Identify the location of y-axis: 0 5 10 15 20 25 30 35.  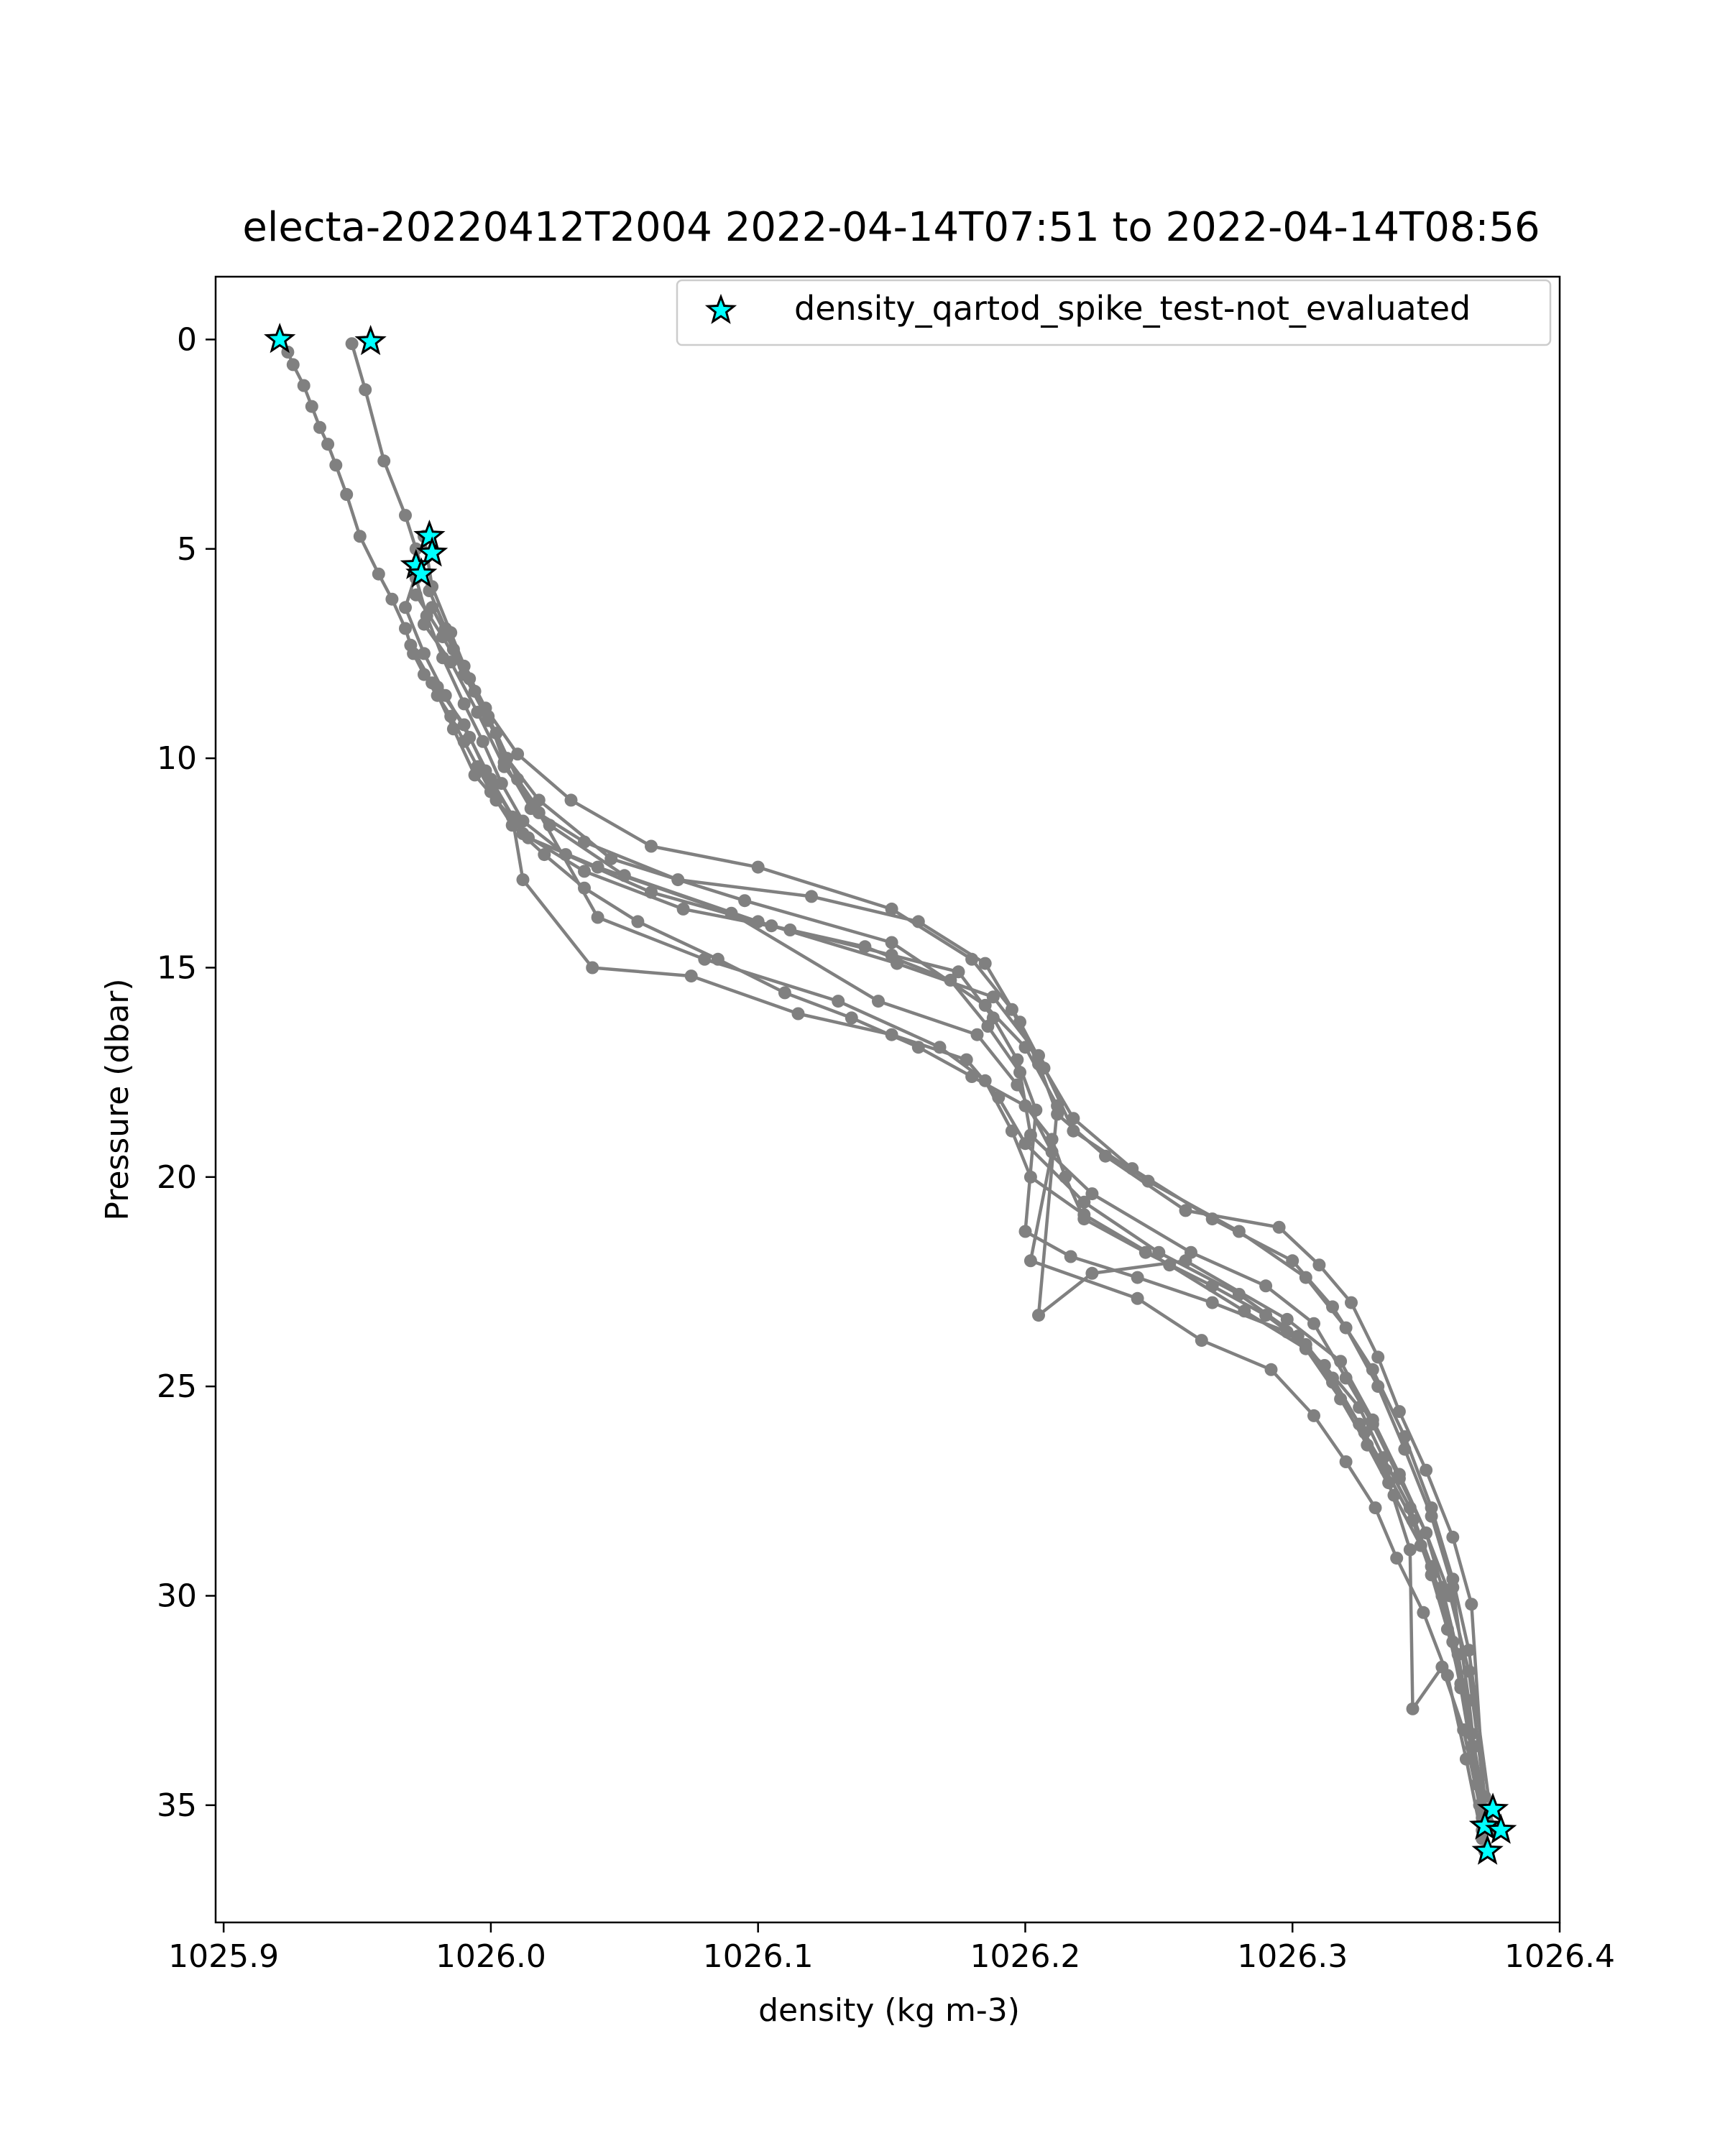
(186, 1073).